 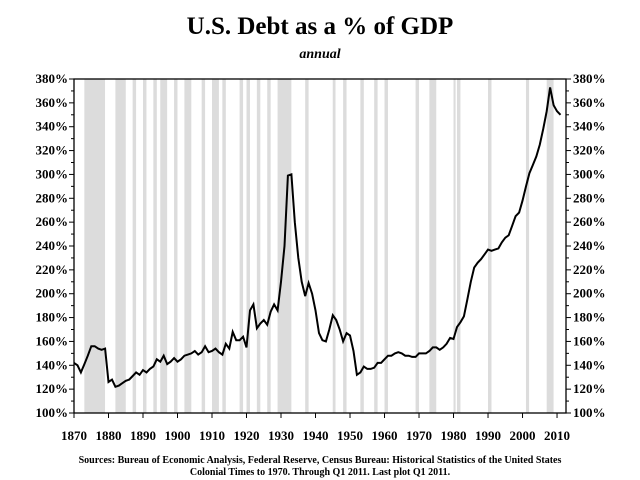 I want to click on y-tick-label-left: 280%, so click(x=52, y=197).